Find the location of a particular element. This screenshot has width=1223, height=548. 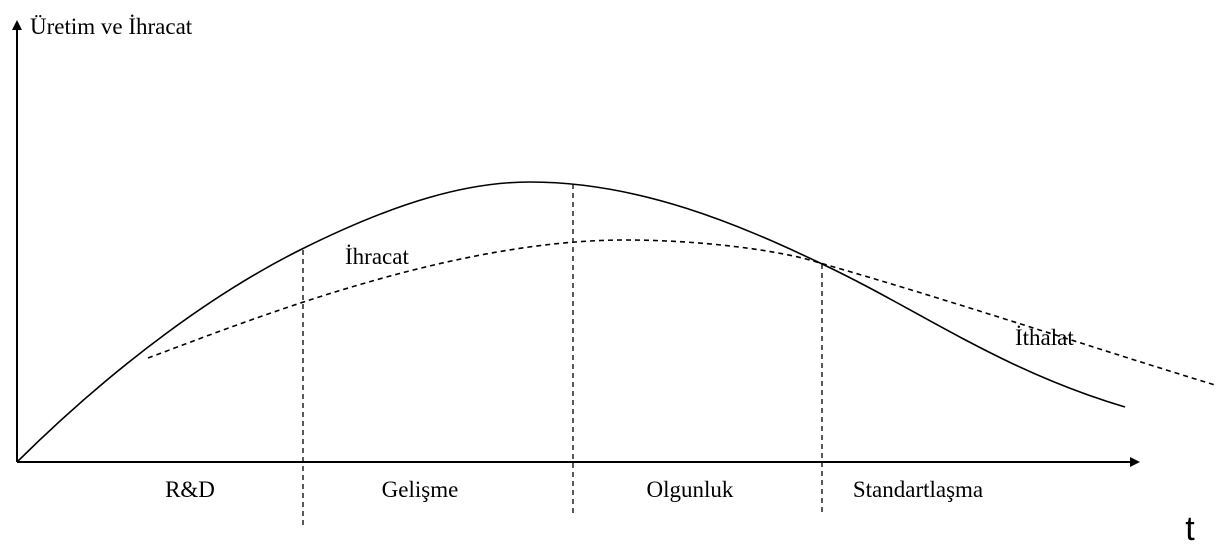

x-axis-label: t is located at coordinates (1190, 529).